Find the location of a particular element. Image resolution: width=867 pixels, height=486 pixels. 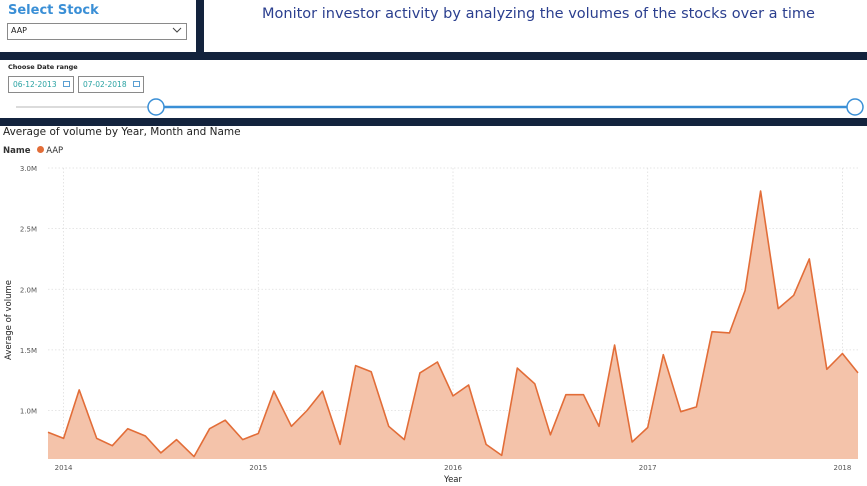

chart-legend: Name AAP is located at coordinates (33, 151).